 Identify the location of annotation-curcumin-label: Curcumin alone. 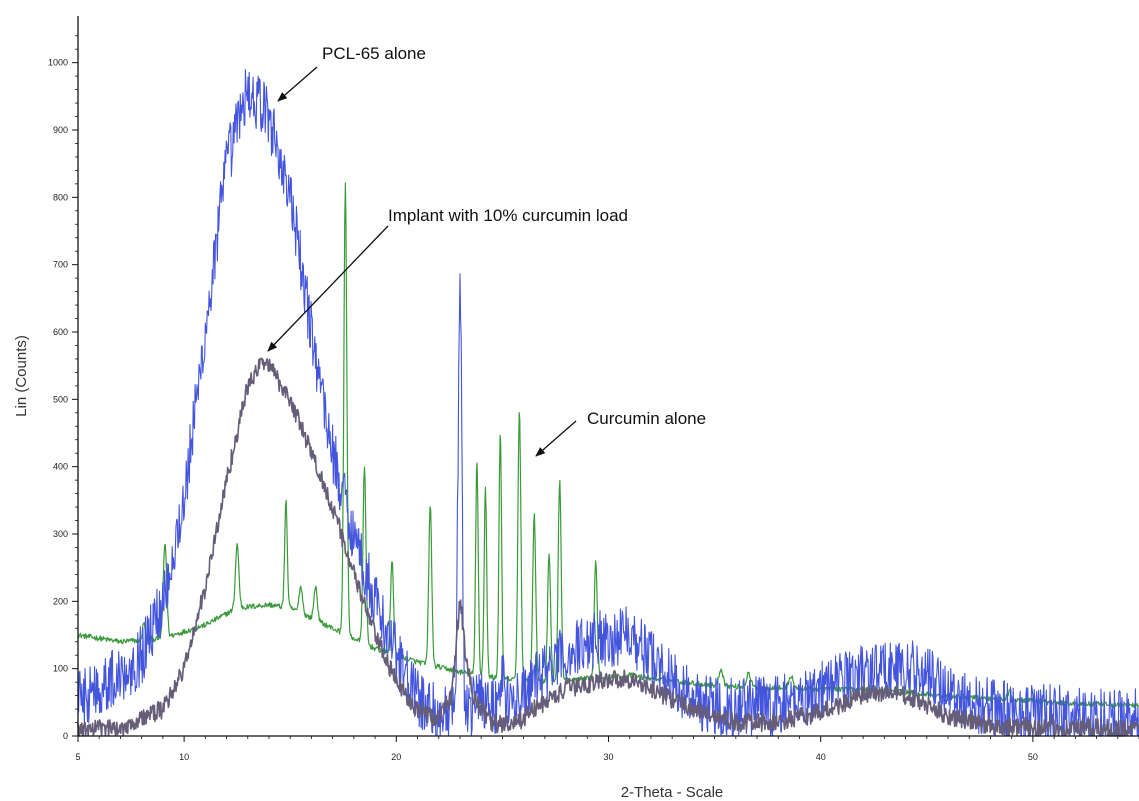
(646, 418).